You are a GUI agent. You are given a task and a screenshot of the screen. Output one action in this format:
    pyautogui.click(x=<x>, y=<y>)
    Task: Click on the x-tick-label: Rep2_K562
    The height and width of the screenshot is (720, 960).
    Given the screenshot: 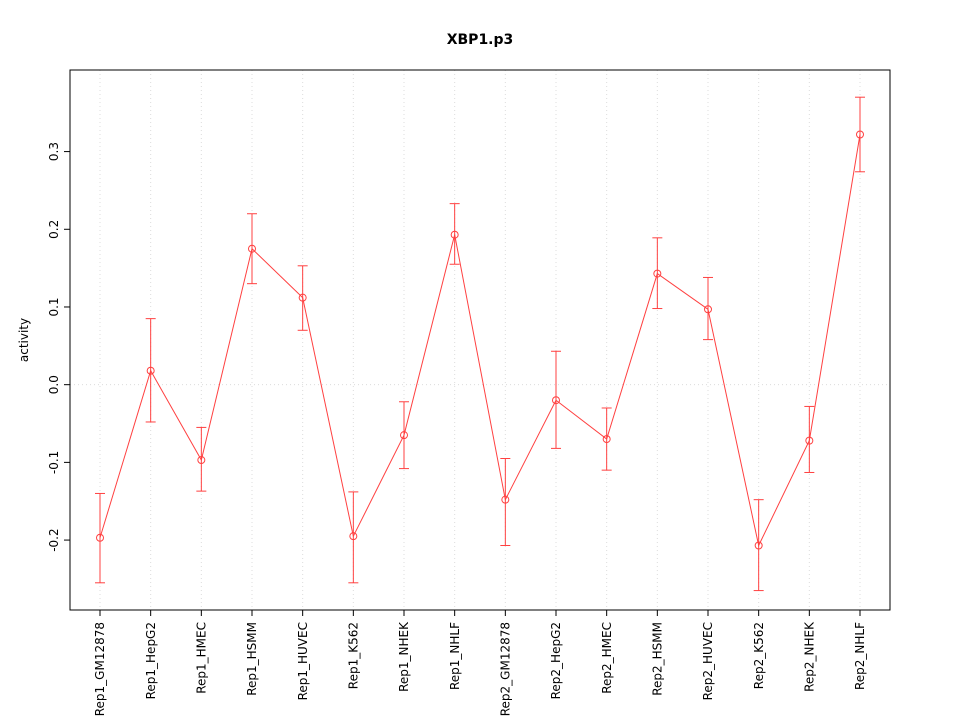 What is the action you would take?
    pyautogui.click(x=759, y=655)
    